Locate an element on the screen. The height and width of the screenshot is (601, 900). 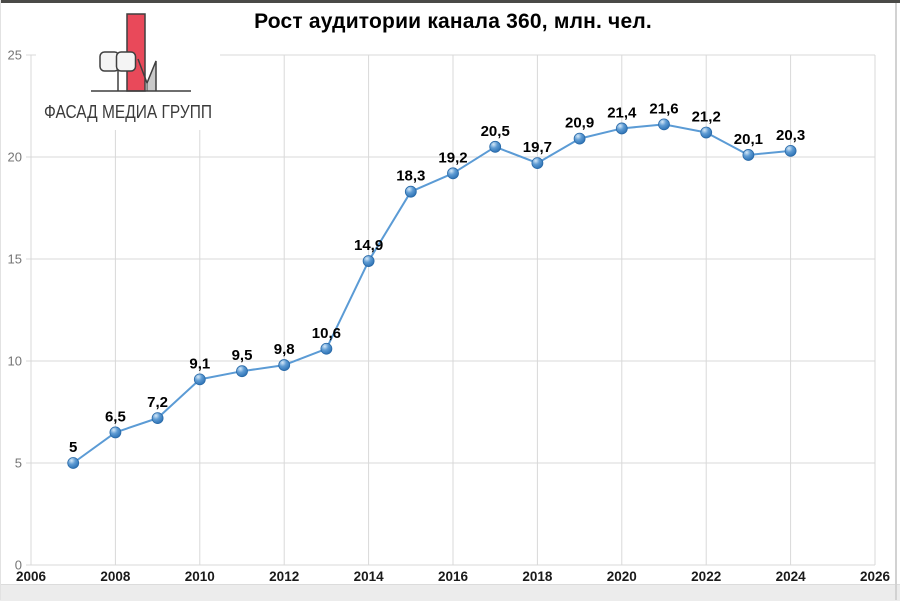
data-point-label: 9,5 is located at coordinates (242, 355).